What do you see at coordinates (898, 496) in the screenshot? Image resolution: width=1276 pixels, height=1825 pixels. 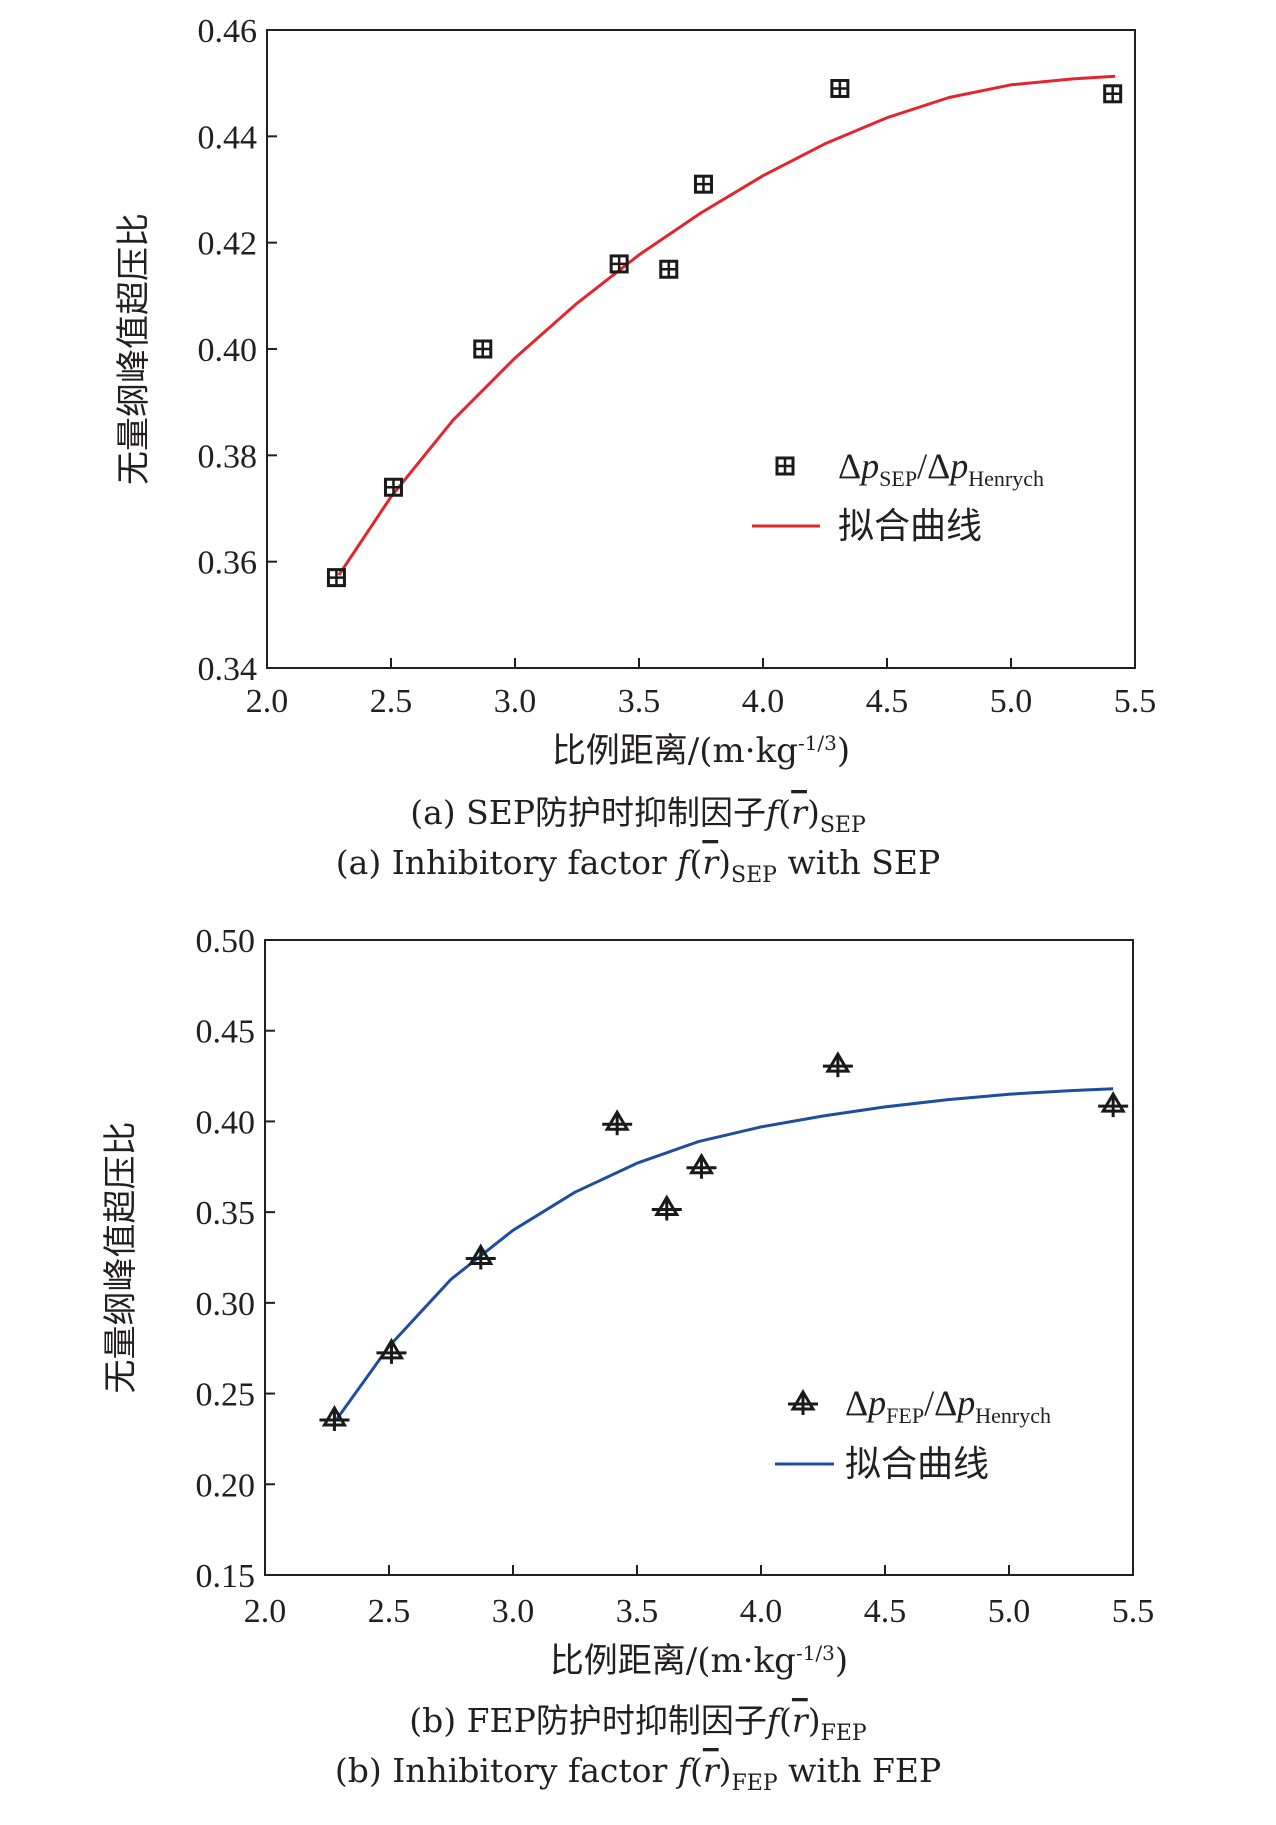 I see `legend: ΔpSEP/ΔpHenrych 拟合曲线` at bounding box center [898, 496].